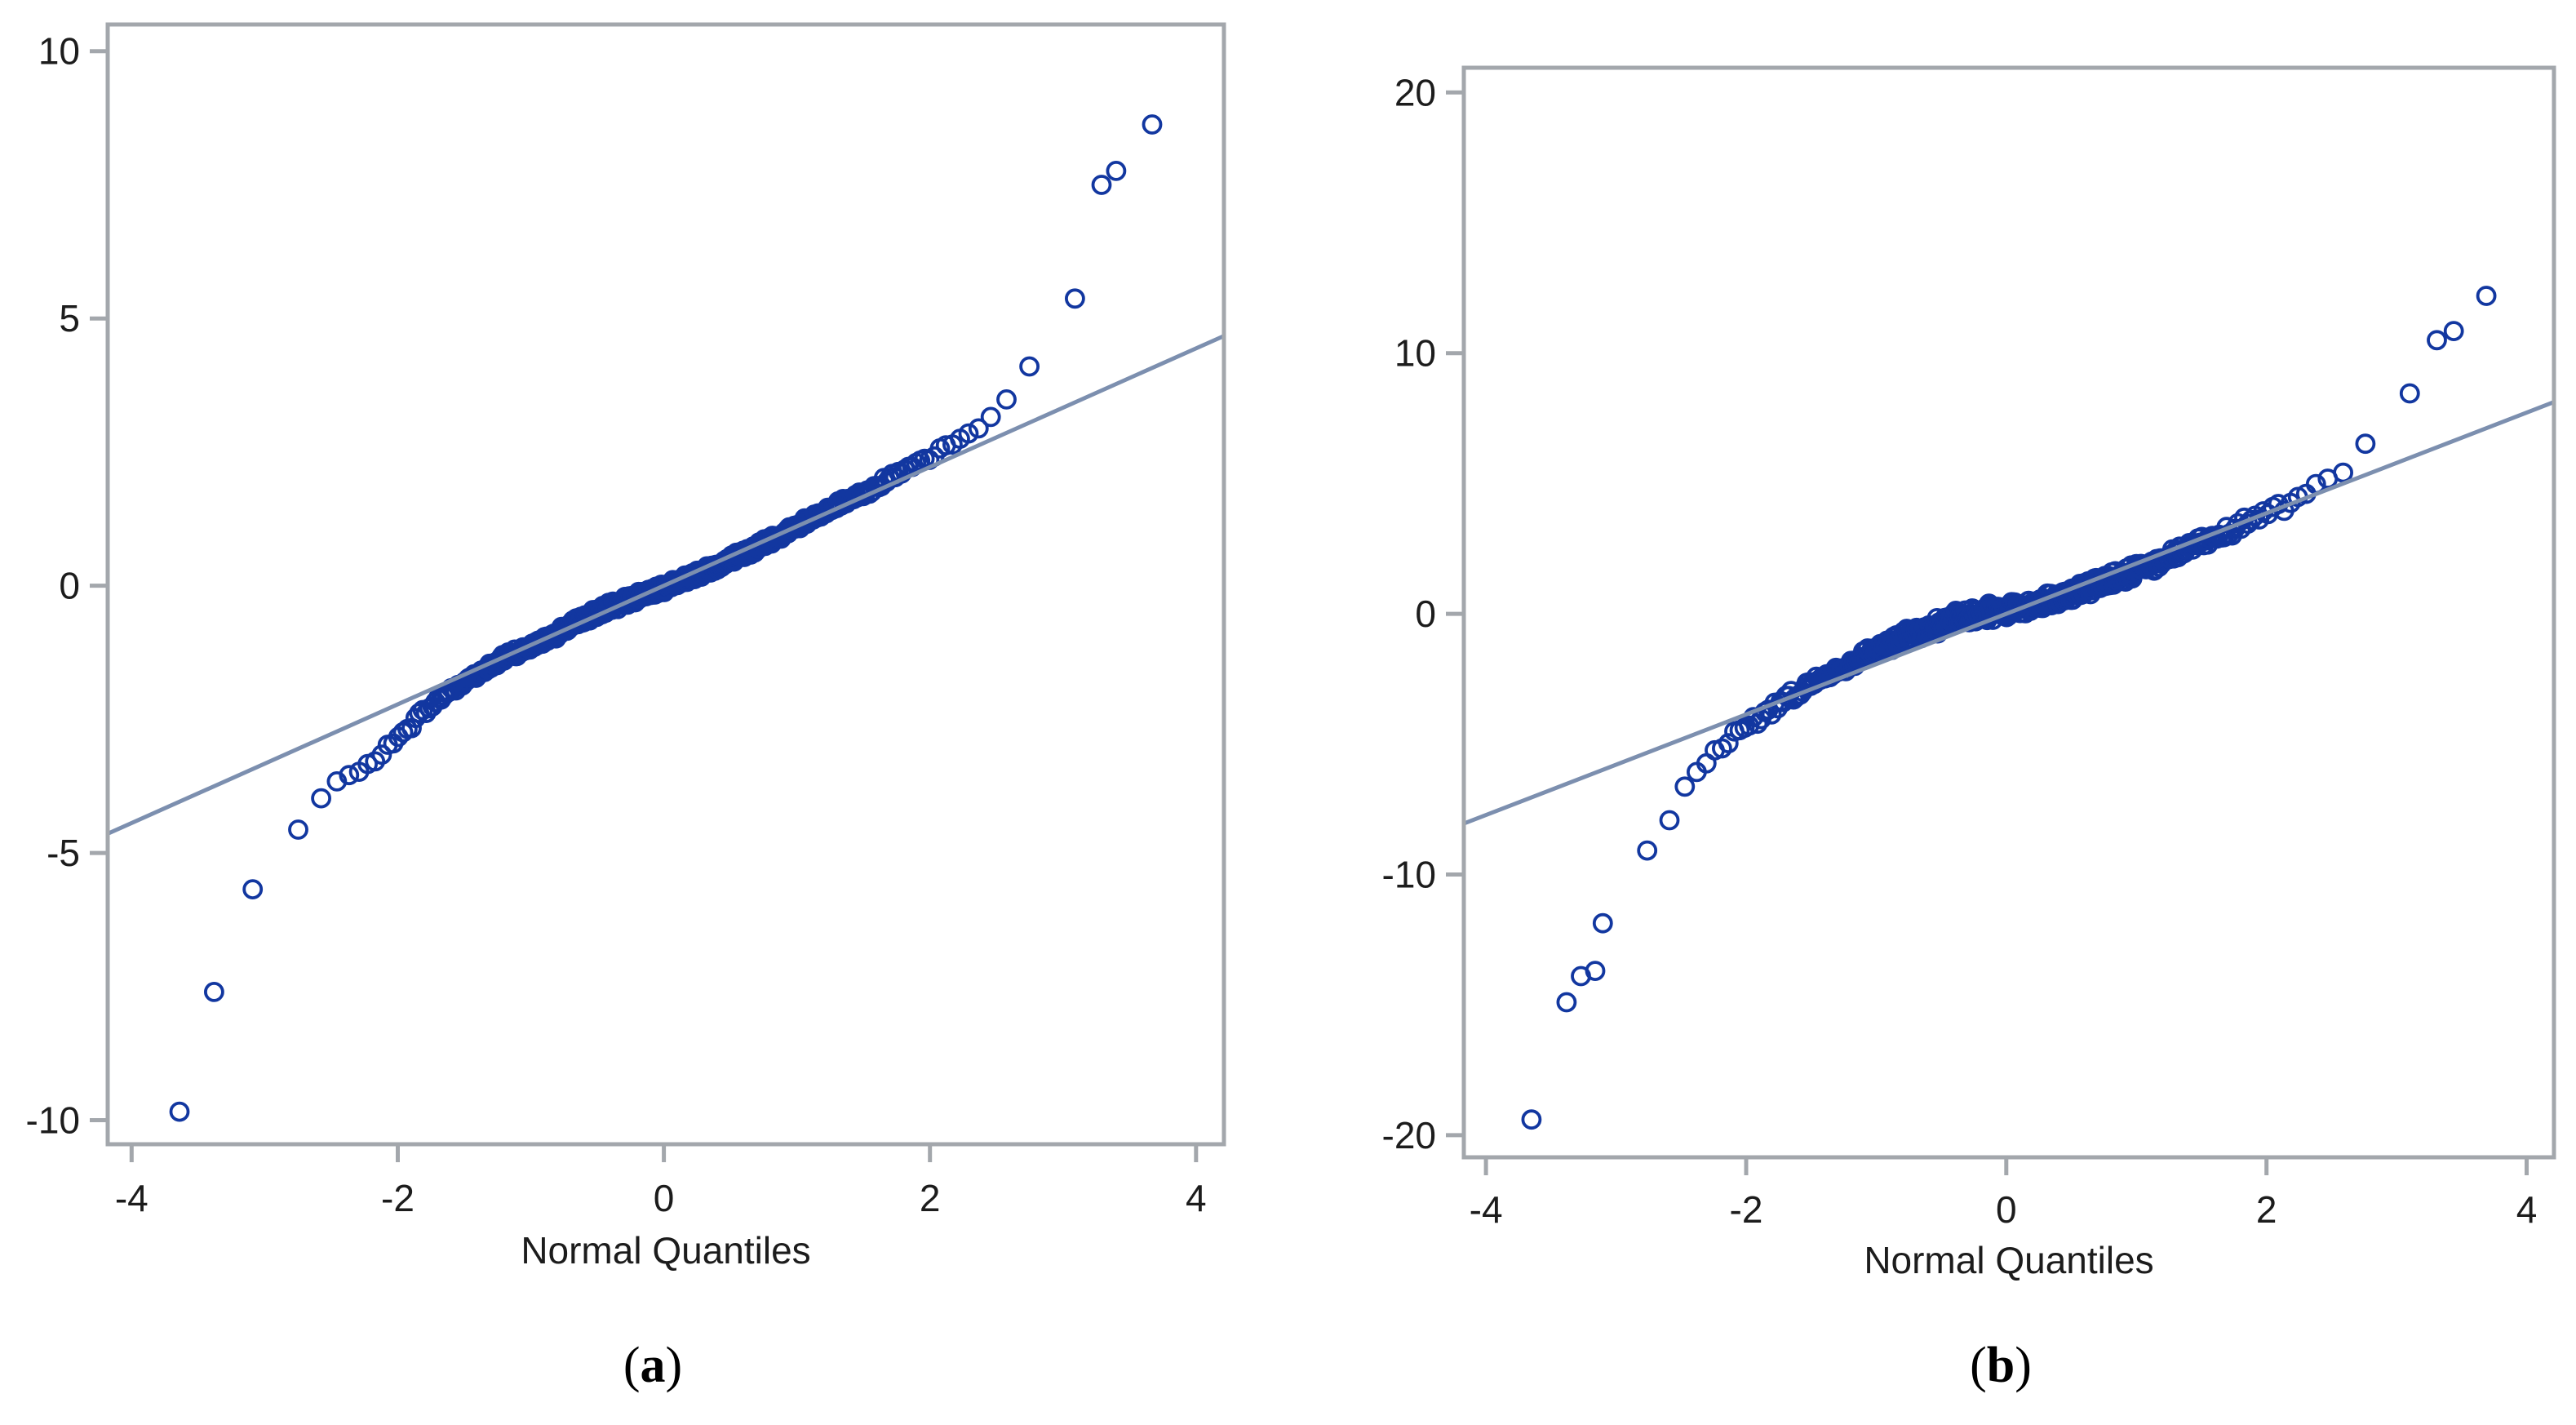 The height and width of the screenshot is (1425, 2576). I want to click on y-tick-label: -5, so click(63, 853).